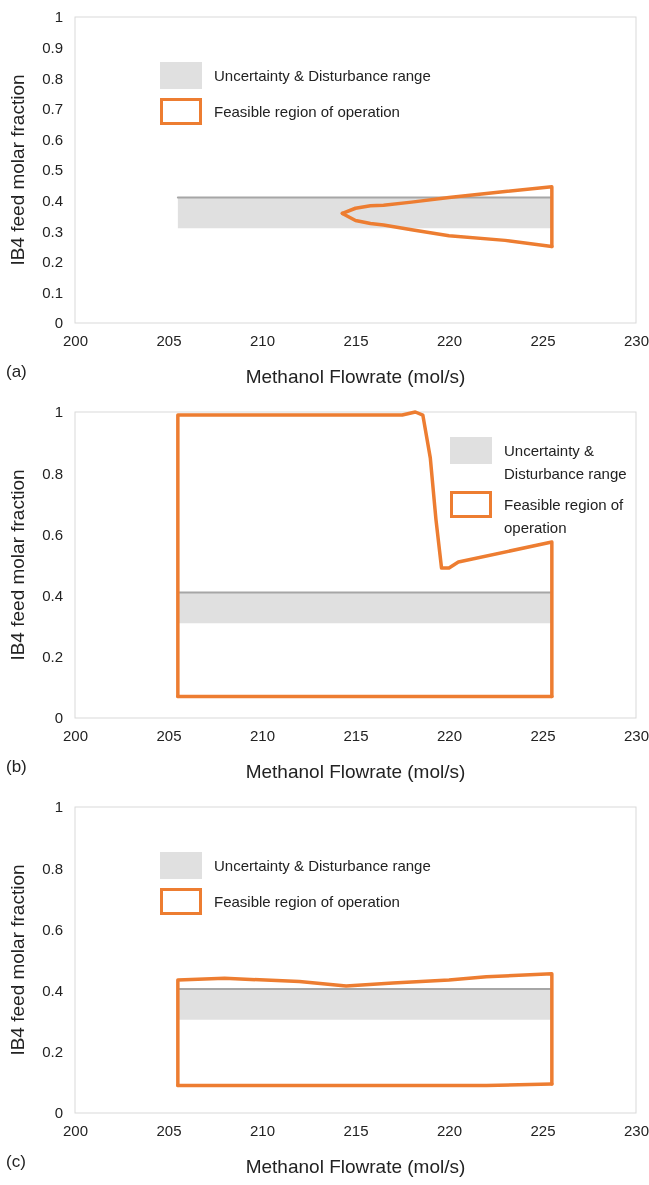  Describe the element at coordinates (16, 371) in the screenshot. I see `text: (a)` at that location.